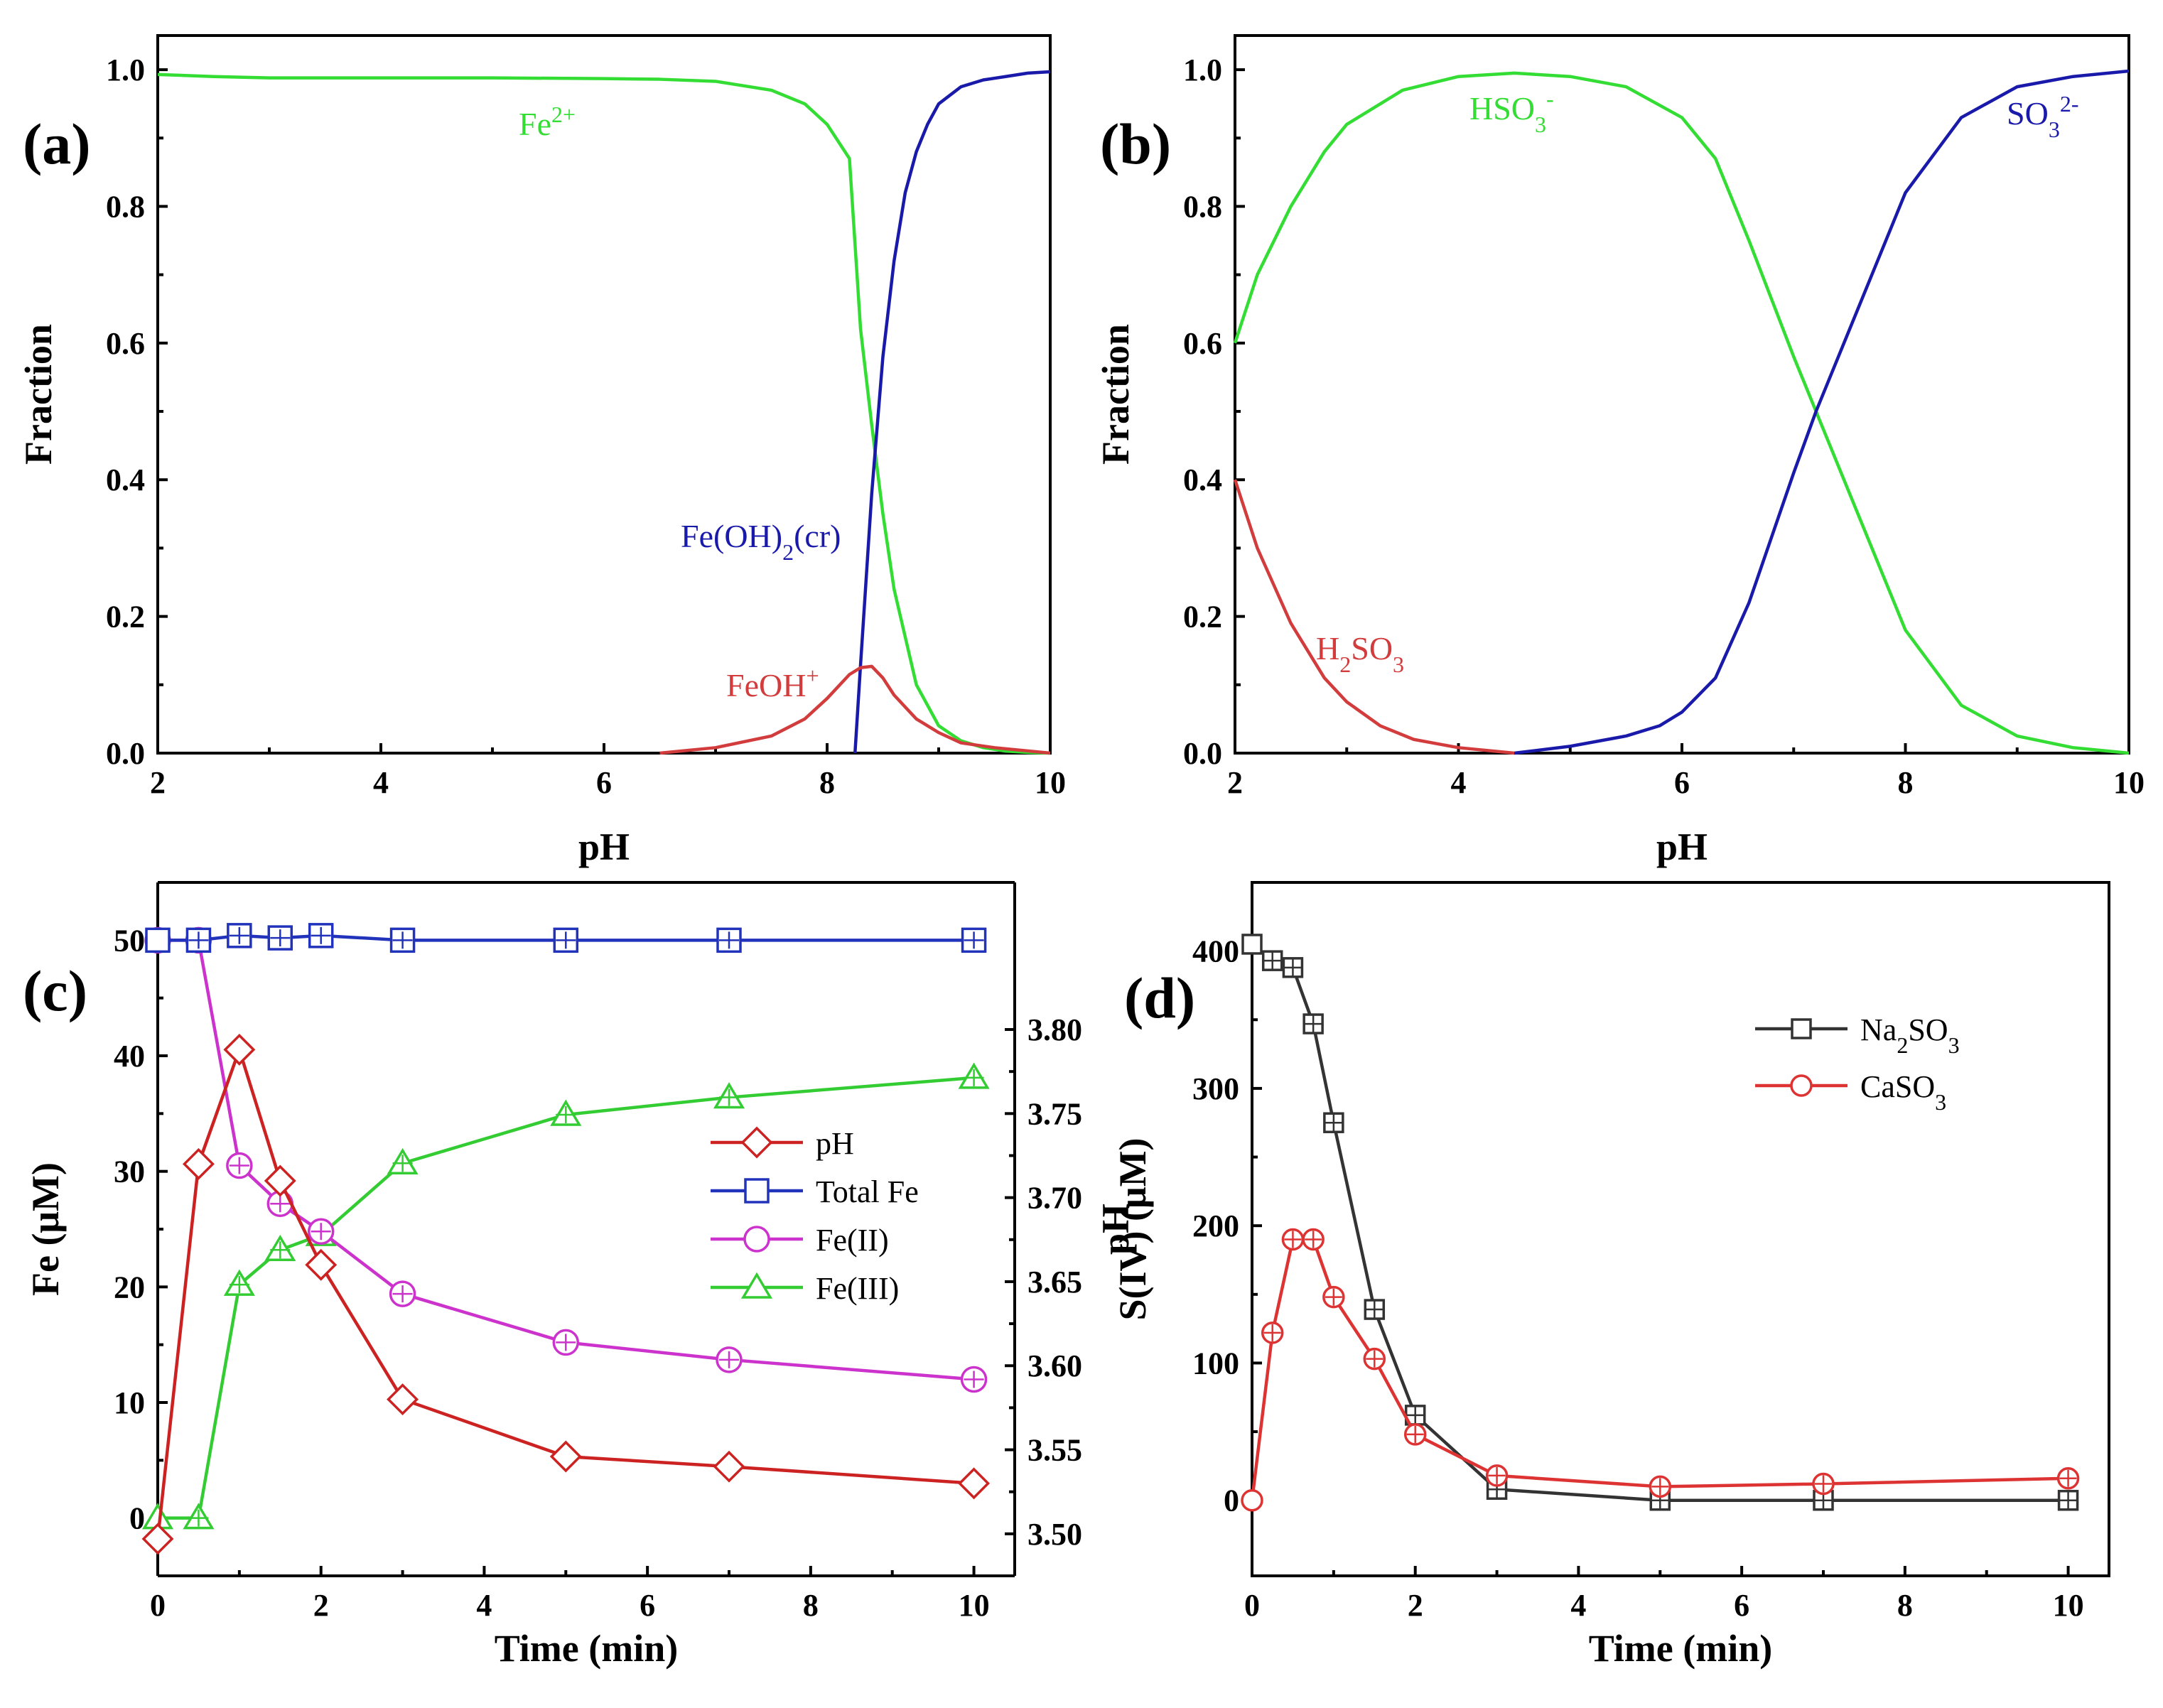  Describe the element at coordinates (772, 683) in the screenshot. I see `series-label-2: FeOH+` at that location.